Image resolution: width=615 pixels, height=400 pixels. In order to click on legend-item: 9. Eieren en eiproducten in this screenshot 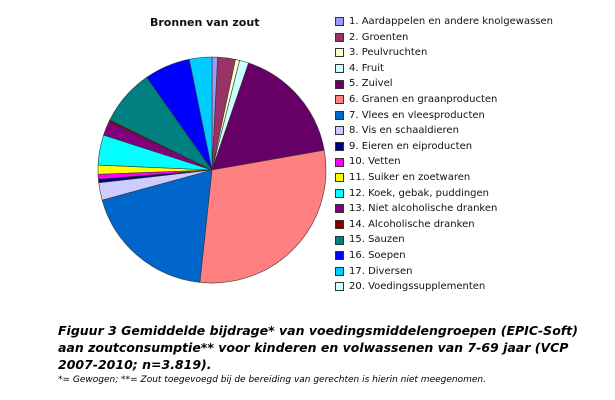, I will do `click(470, 147)`.